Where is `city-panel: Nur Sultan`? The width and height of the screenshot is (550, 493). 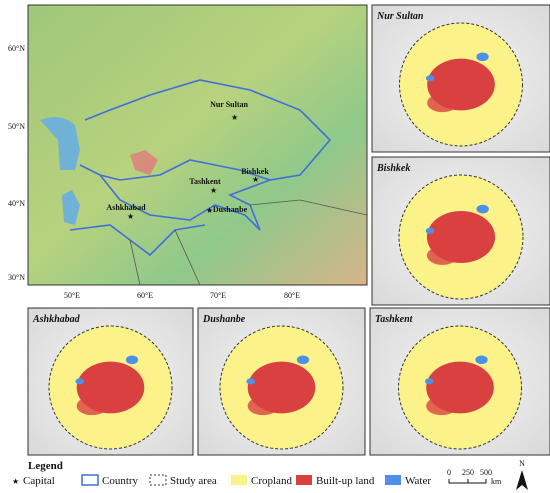
city-panel: Nur Sultan is located at coordinates (460, 78).